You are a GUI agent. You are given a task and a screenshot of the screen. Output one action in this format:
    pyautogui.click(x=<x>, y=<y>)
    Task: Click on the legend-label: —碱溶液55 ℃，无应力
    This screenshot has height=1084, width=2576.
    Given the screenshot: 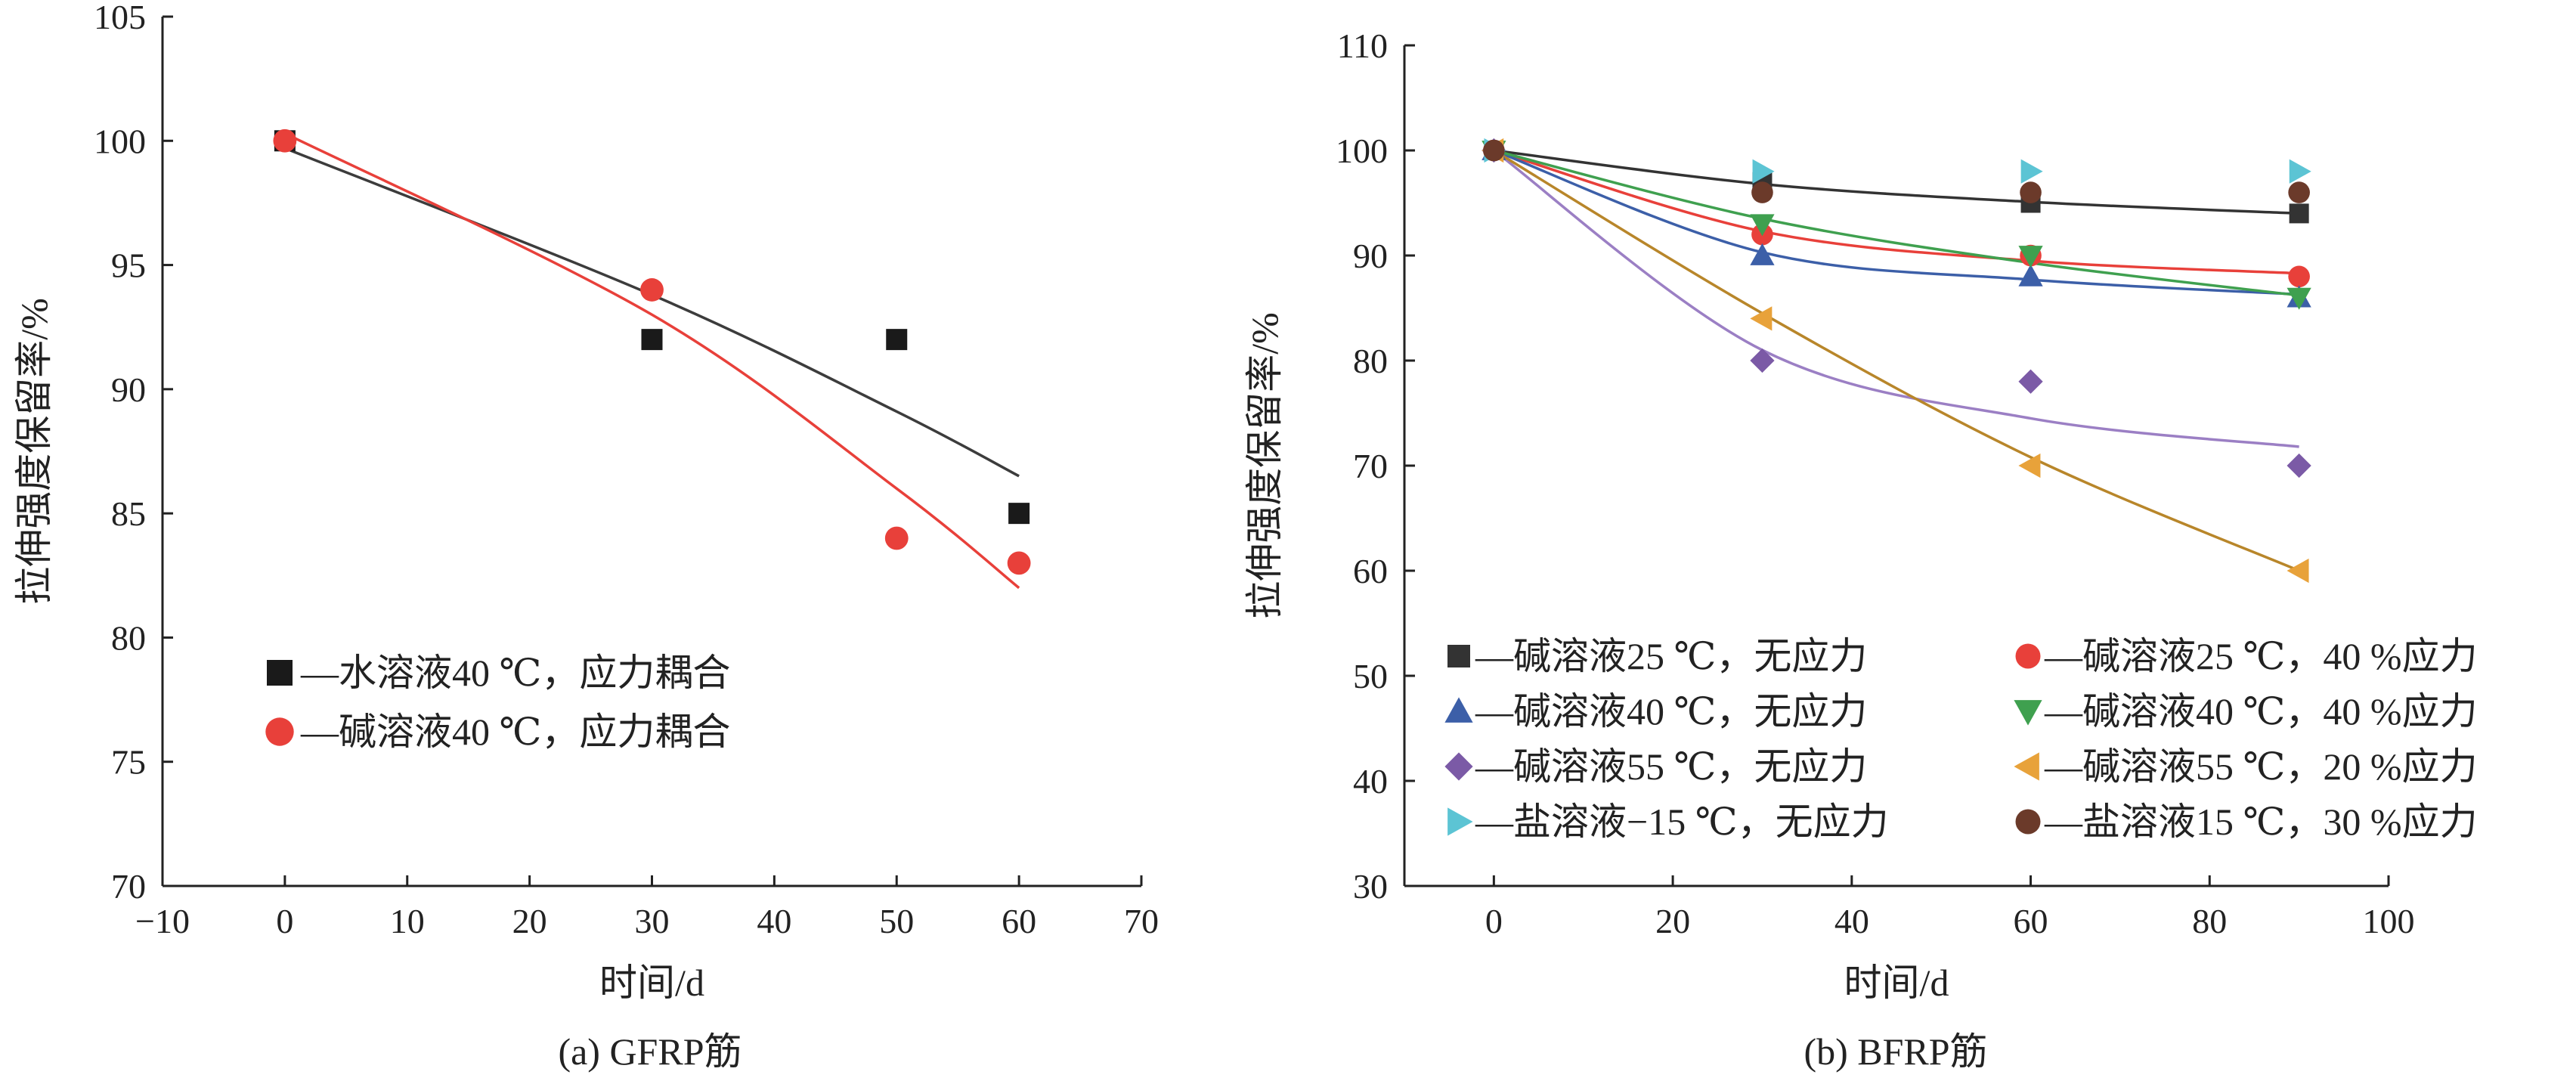 What is the action you would take?
    pyautogui.click(x=1671, y=766)
    